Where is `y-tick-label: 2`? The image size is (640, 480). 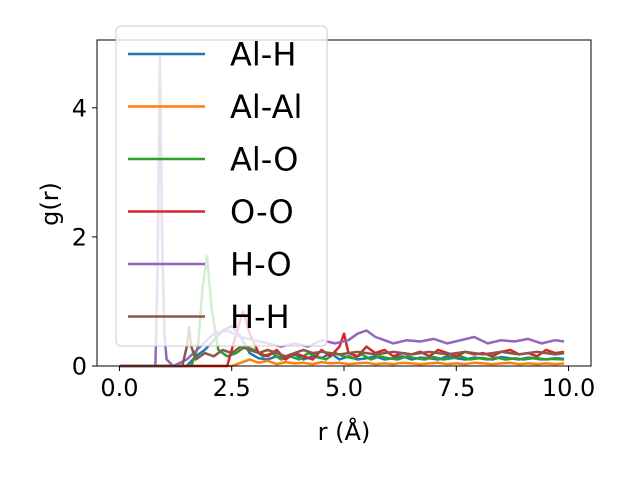 y-tick-label: 2 is located at coordinates (79, 237).